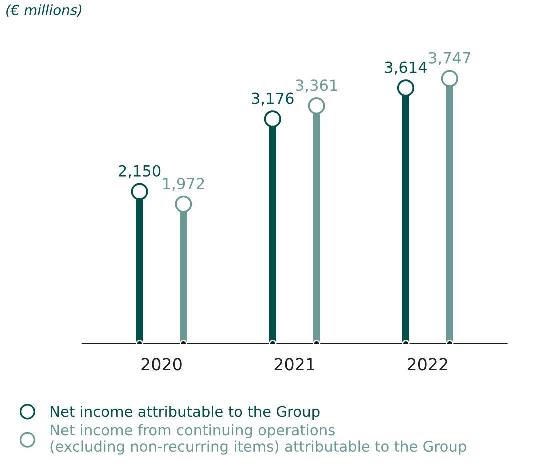 Image resolution: width=546 pixels, height=468 pixels. I want to click on data-label: 3,614, so click(406, 68).